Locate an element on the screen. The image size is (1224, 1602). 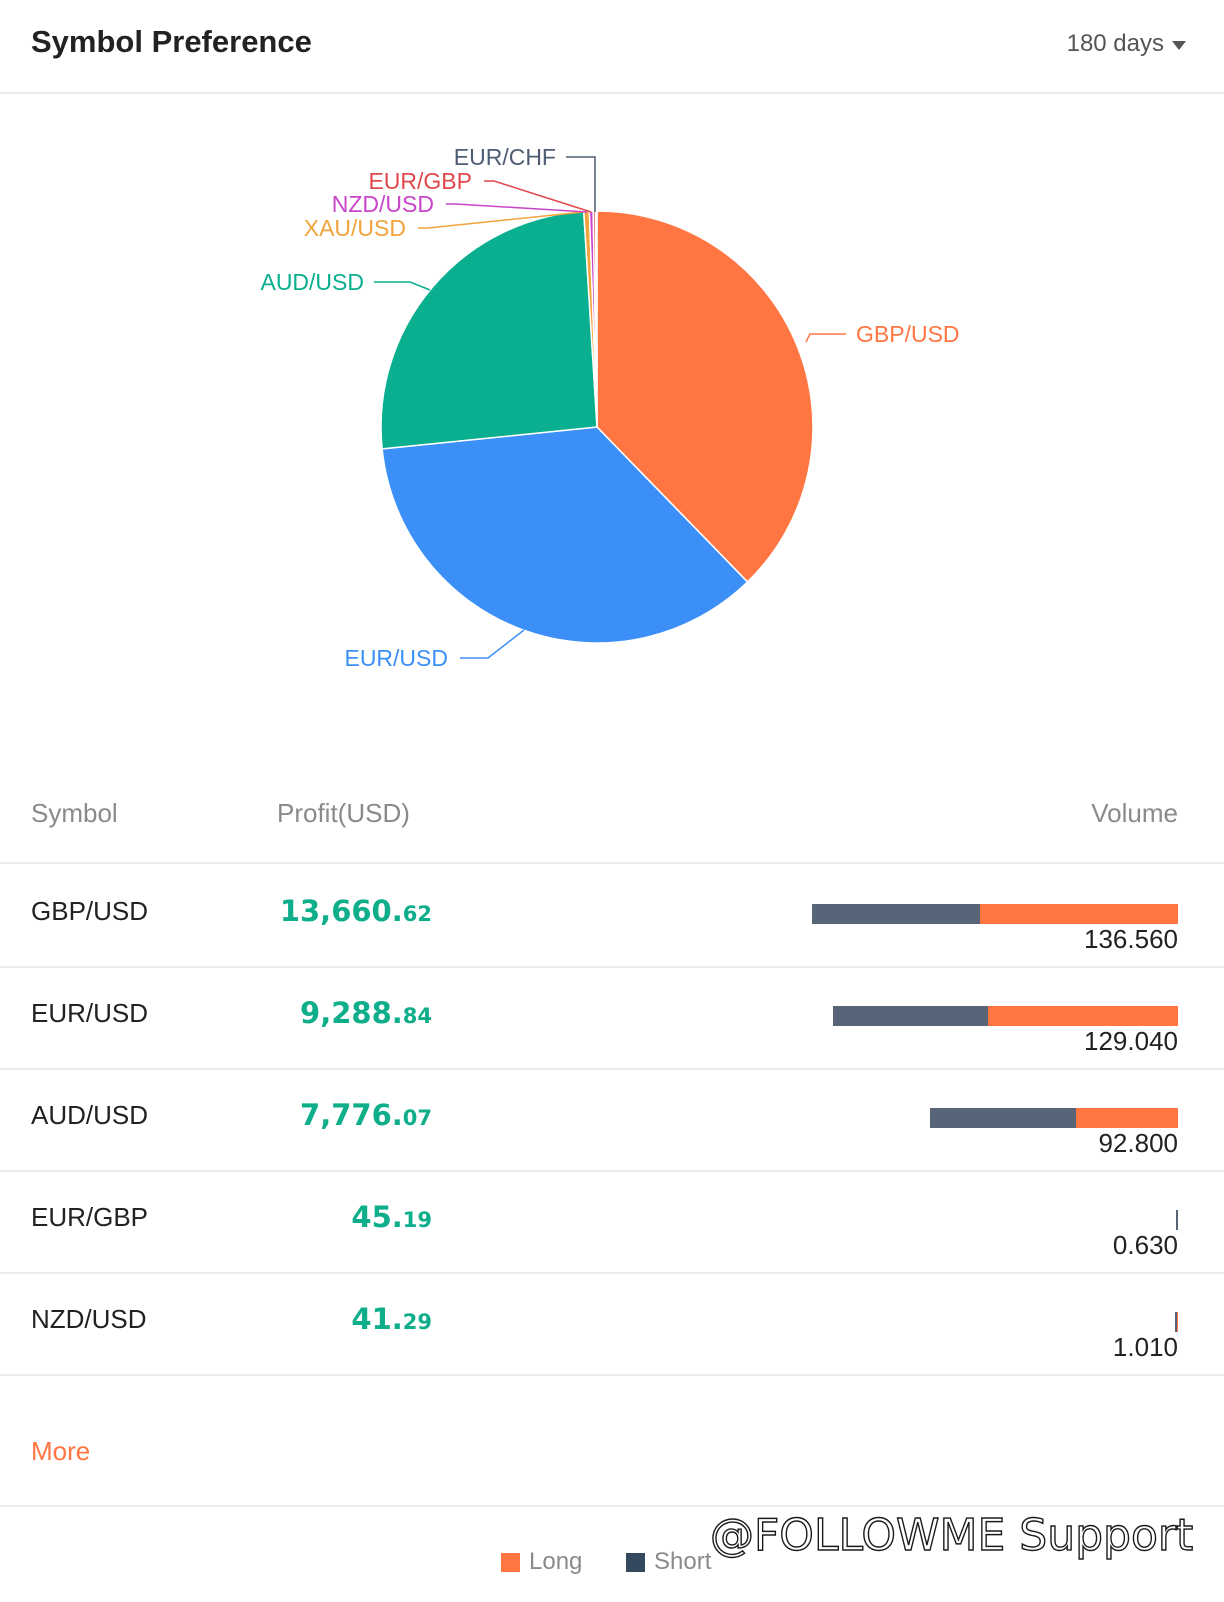
volume-value: 136.560 is located at coordinates (1131, 939).